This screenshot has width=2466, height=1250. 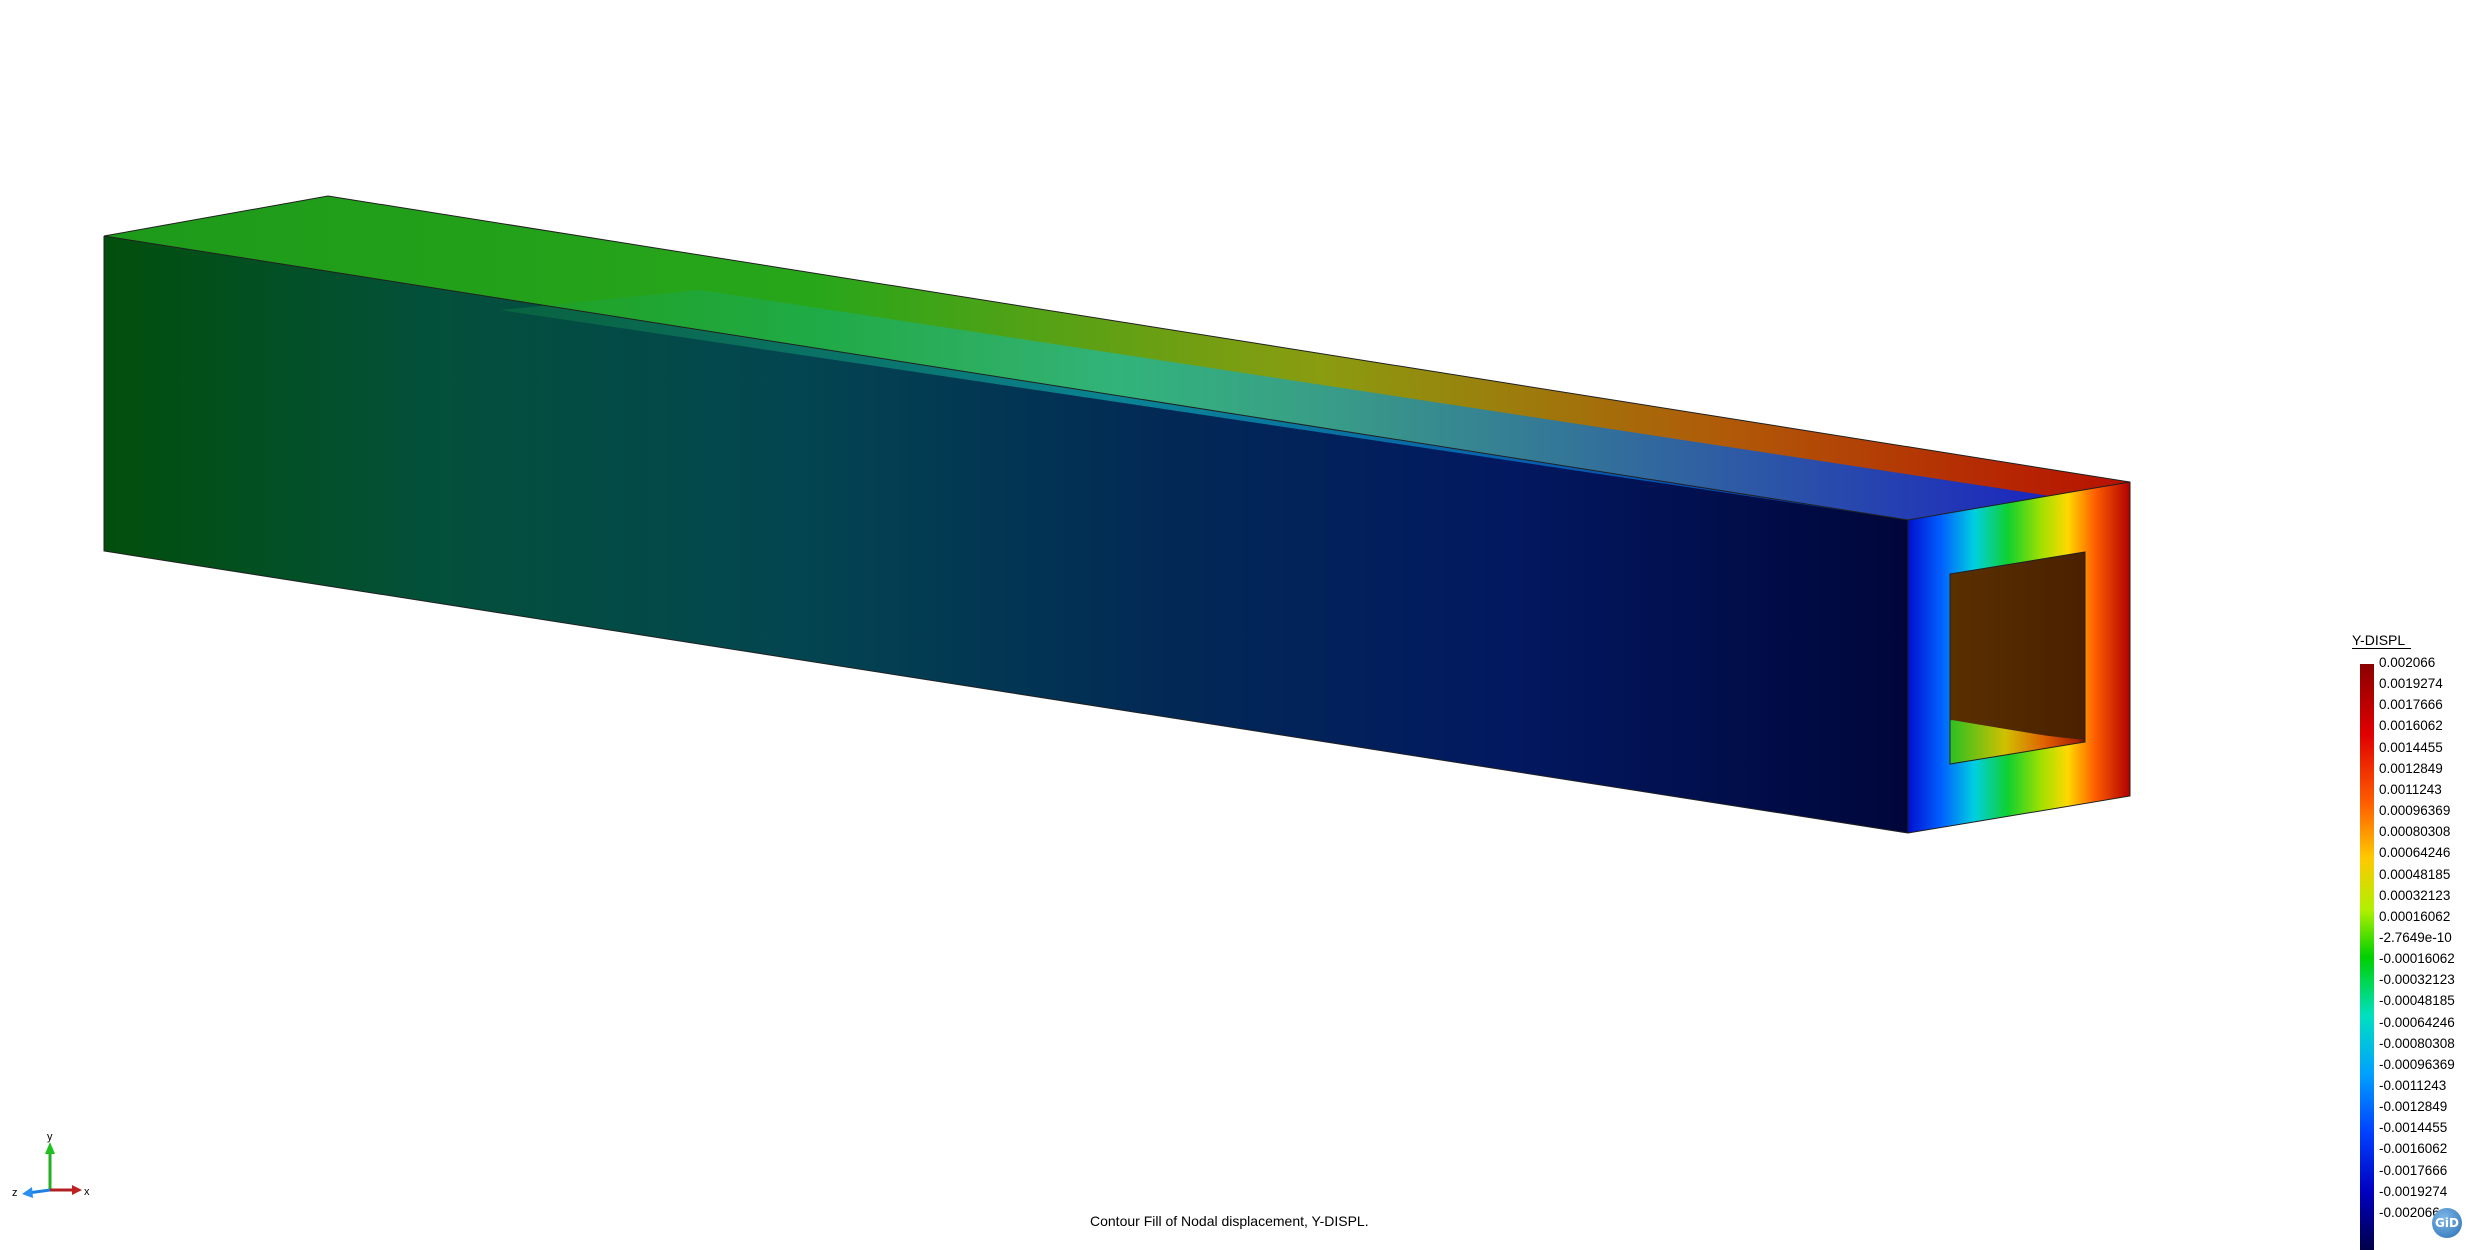 What do you see at coordinates (2018, 741) in the screenshot?
I see `beam-hollow-bottom-strip` at bounding box center [2018, 741].